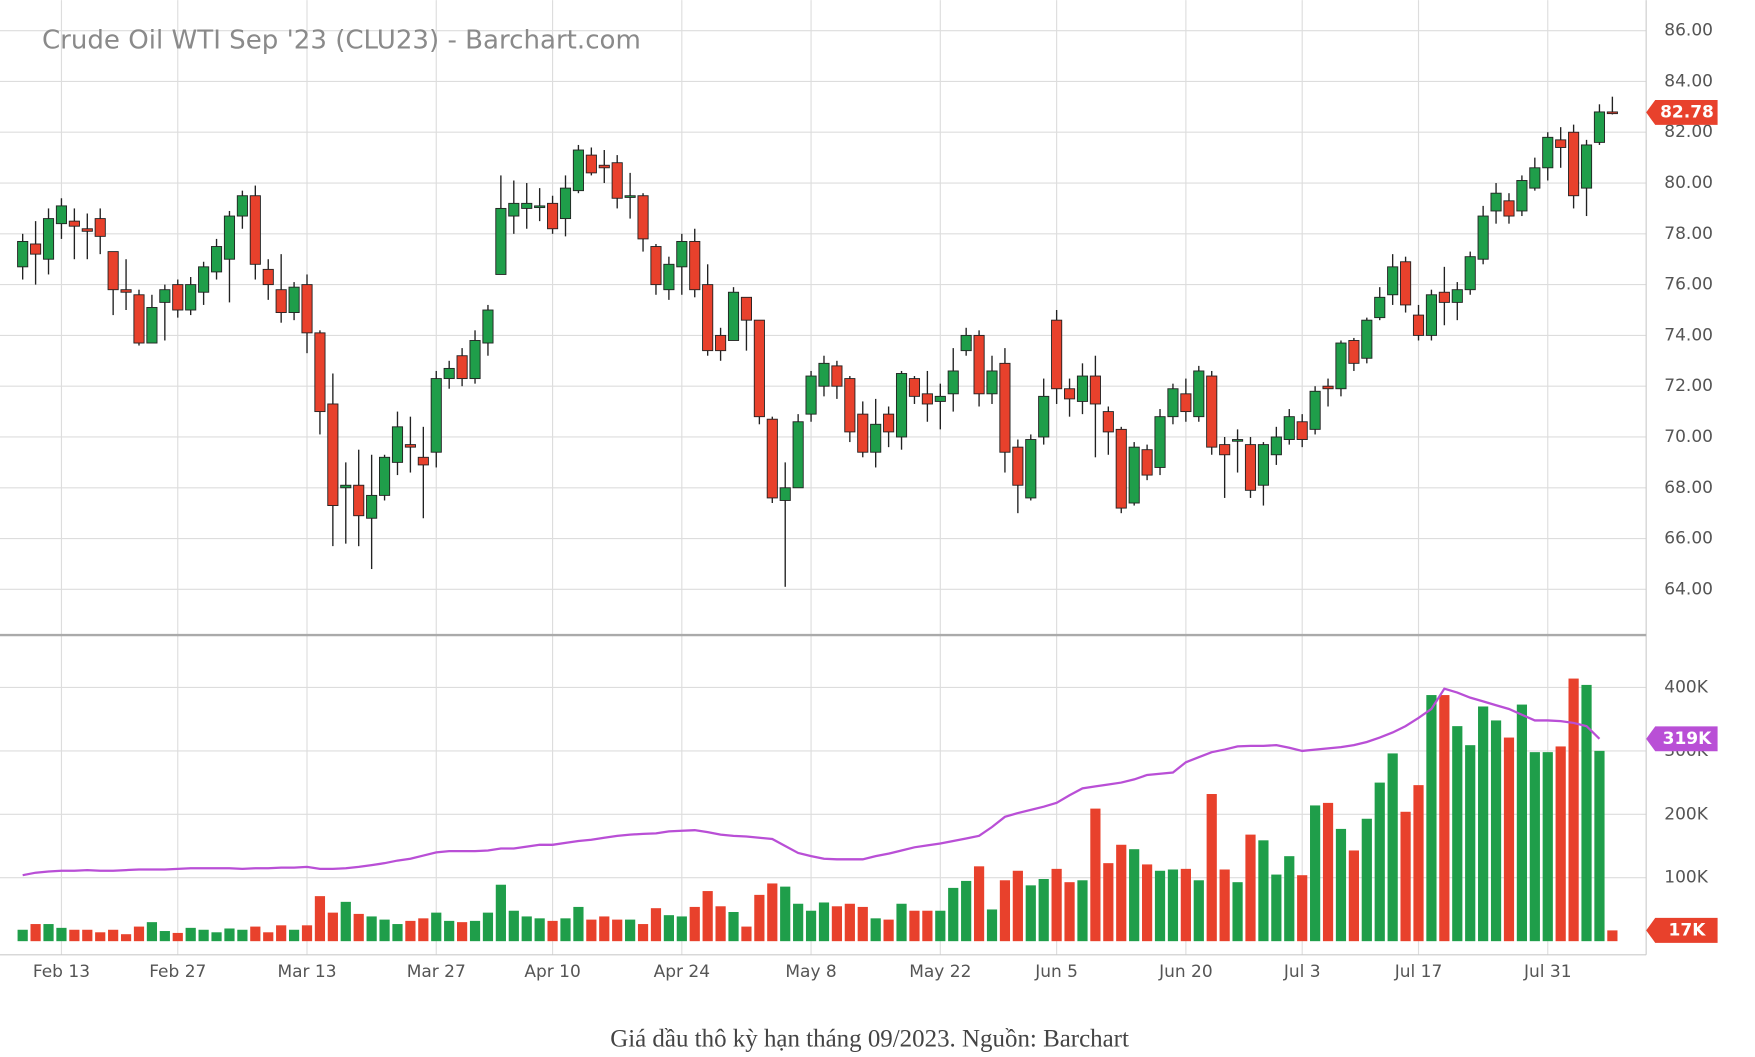 The width and height of the screenshot is (1755, 1057). I want to click on x-tick-label: Apr 24, so click(682, 972).